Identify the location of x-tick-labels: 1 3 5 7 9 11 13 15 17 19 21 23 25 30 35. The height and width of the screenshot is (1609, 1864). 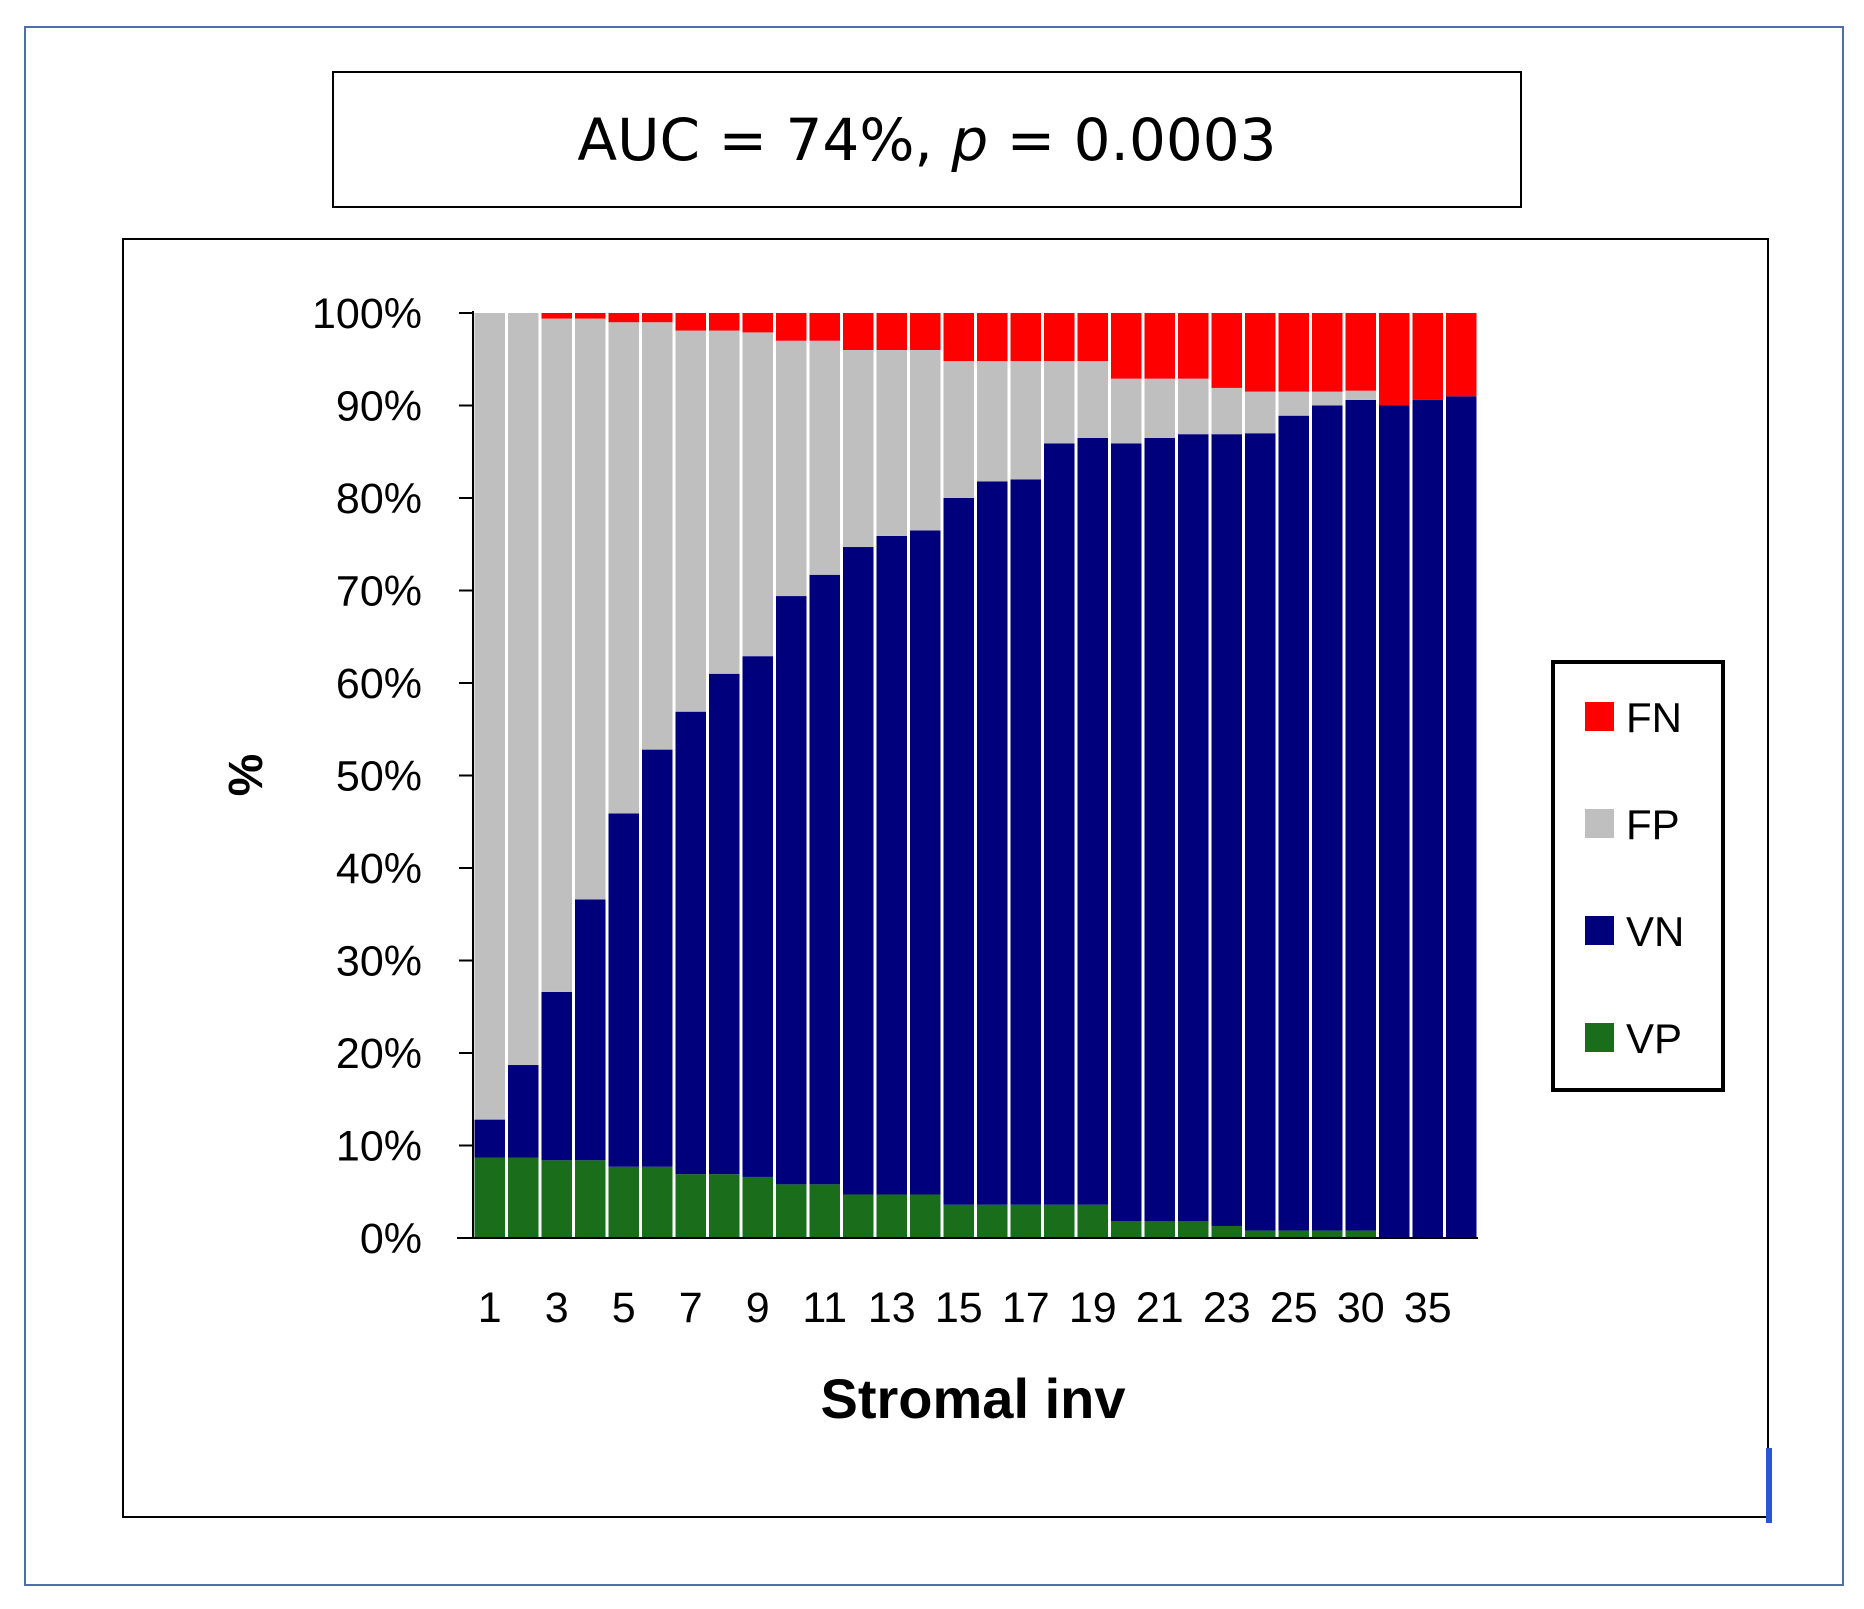
(965, 1308).